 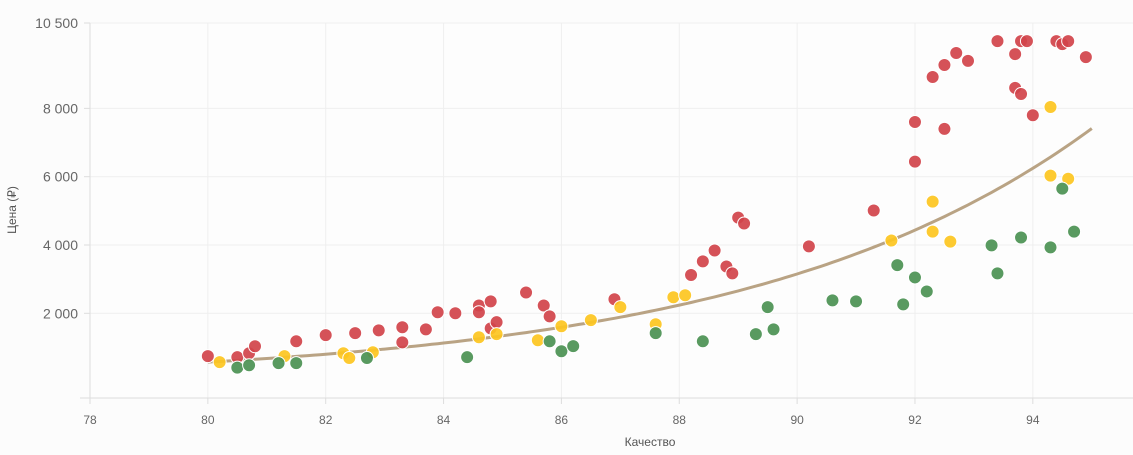 What do you see at coordinates (326, 420) in the screenshot?
I see `x-tick-label: 82` at bounding box center [326, 420].